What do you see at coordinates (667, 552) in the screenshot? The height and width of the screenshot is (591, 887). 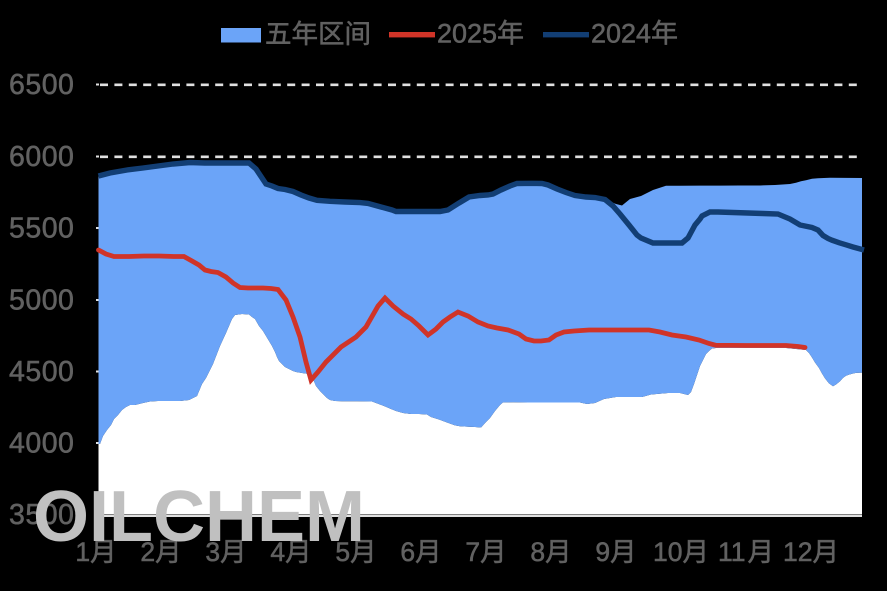 I see `svg-text: 10` at bounding box center [667, 552].